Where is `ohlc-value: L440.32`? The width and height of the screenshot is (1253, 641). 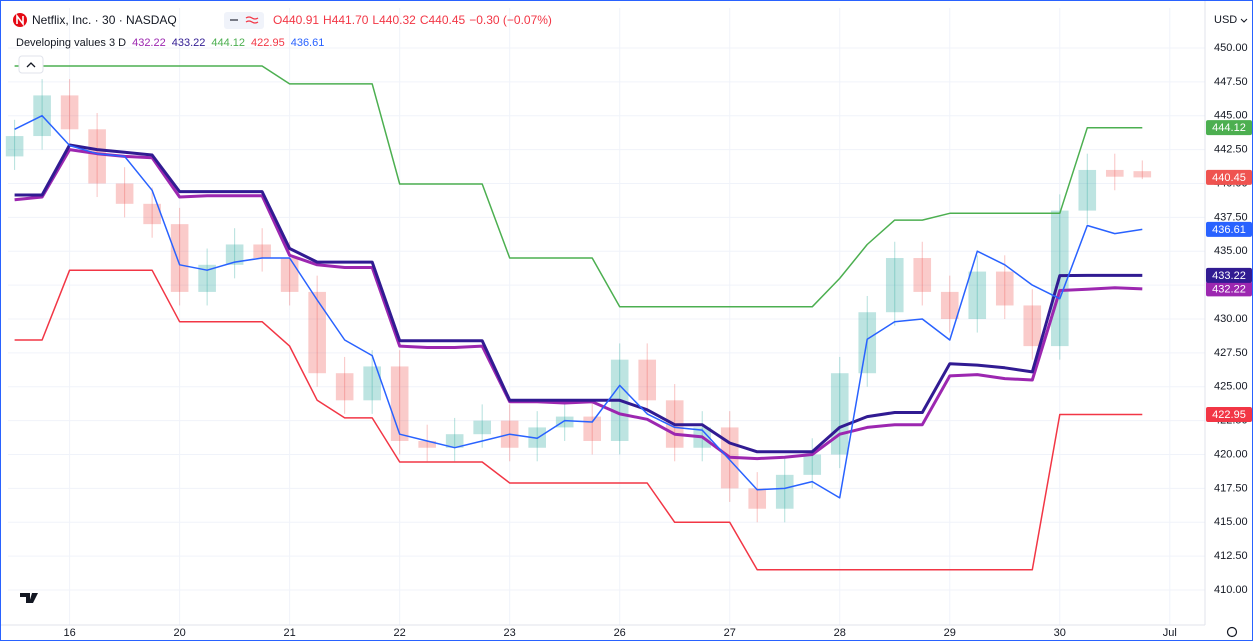 ohlc-value: L440.32 is located at coordinates (394, 20).